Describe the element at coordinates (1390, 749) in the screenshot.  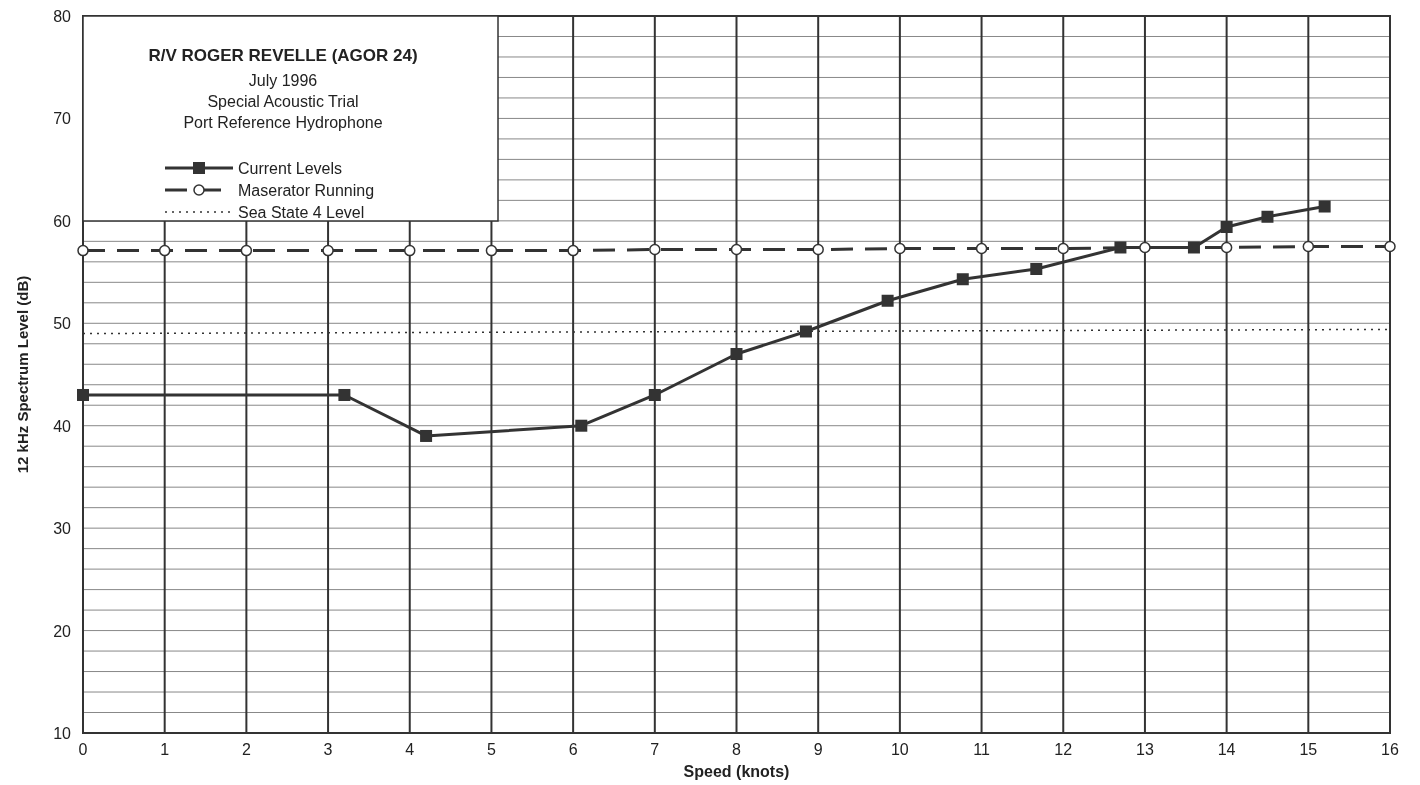
I see `x-tick-label: 16` at that location.